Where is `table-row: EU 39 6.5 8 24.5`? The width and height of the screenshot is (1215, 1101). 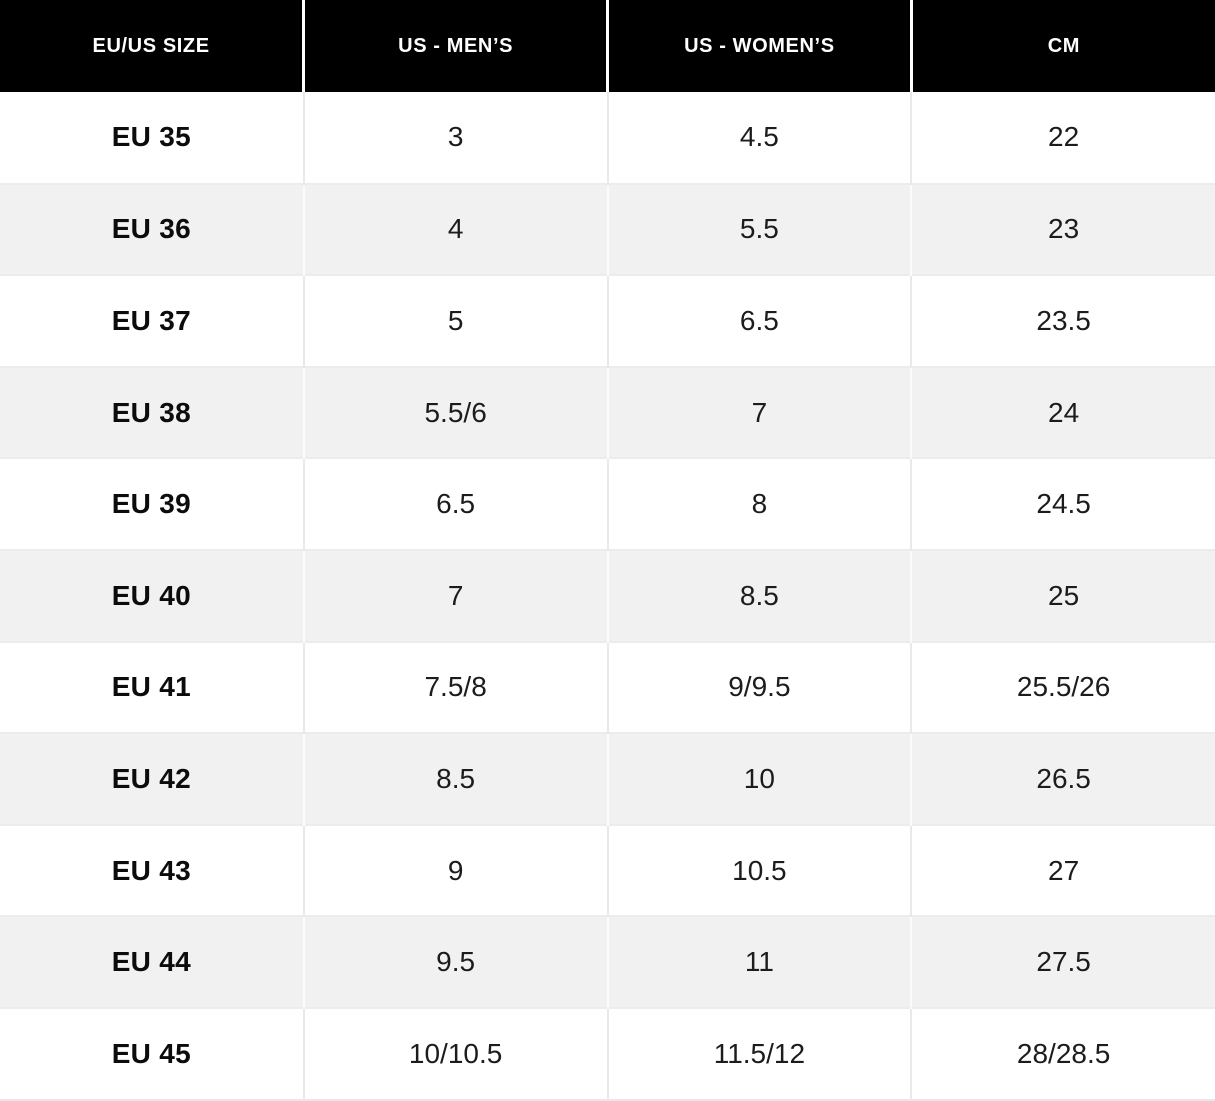 table-row: EU 39 6.5 8 24.5 is located at coordinates (607, 504).